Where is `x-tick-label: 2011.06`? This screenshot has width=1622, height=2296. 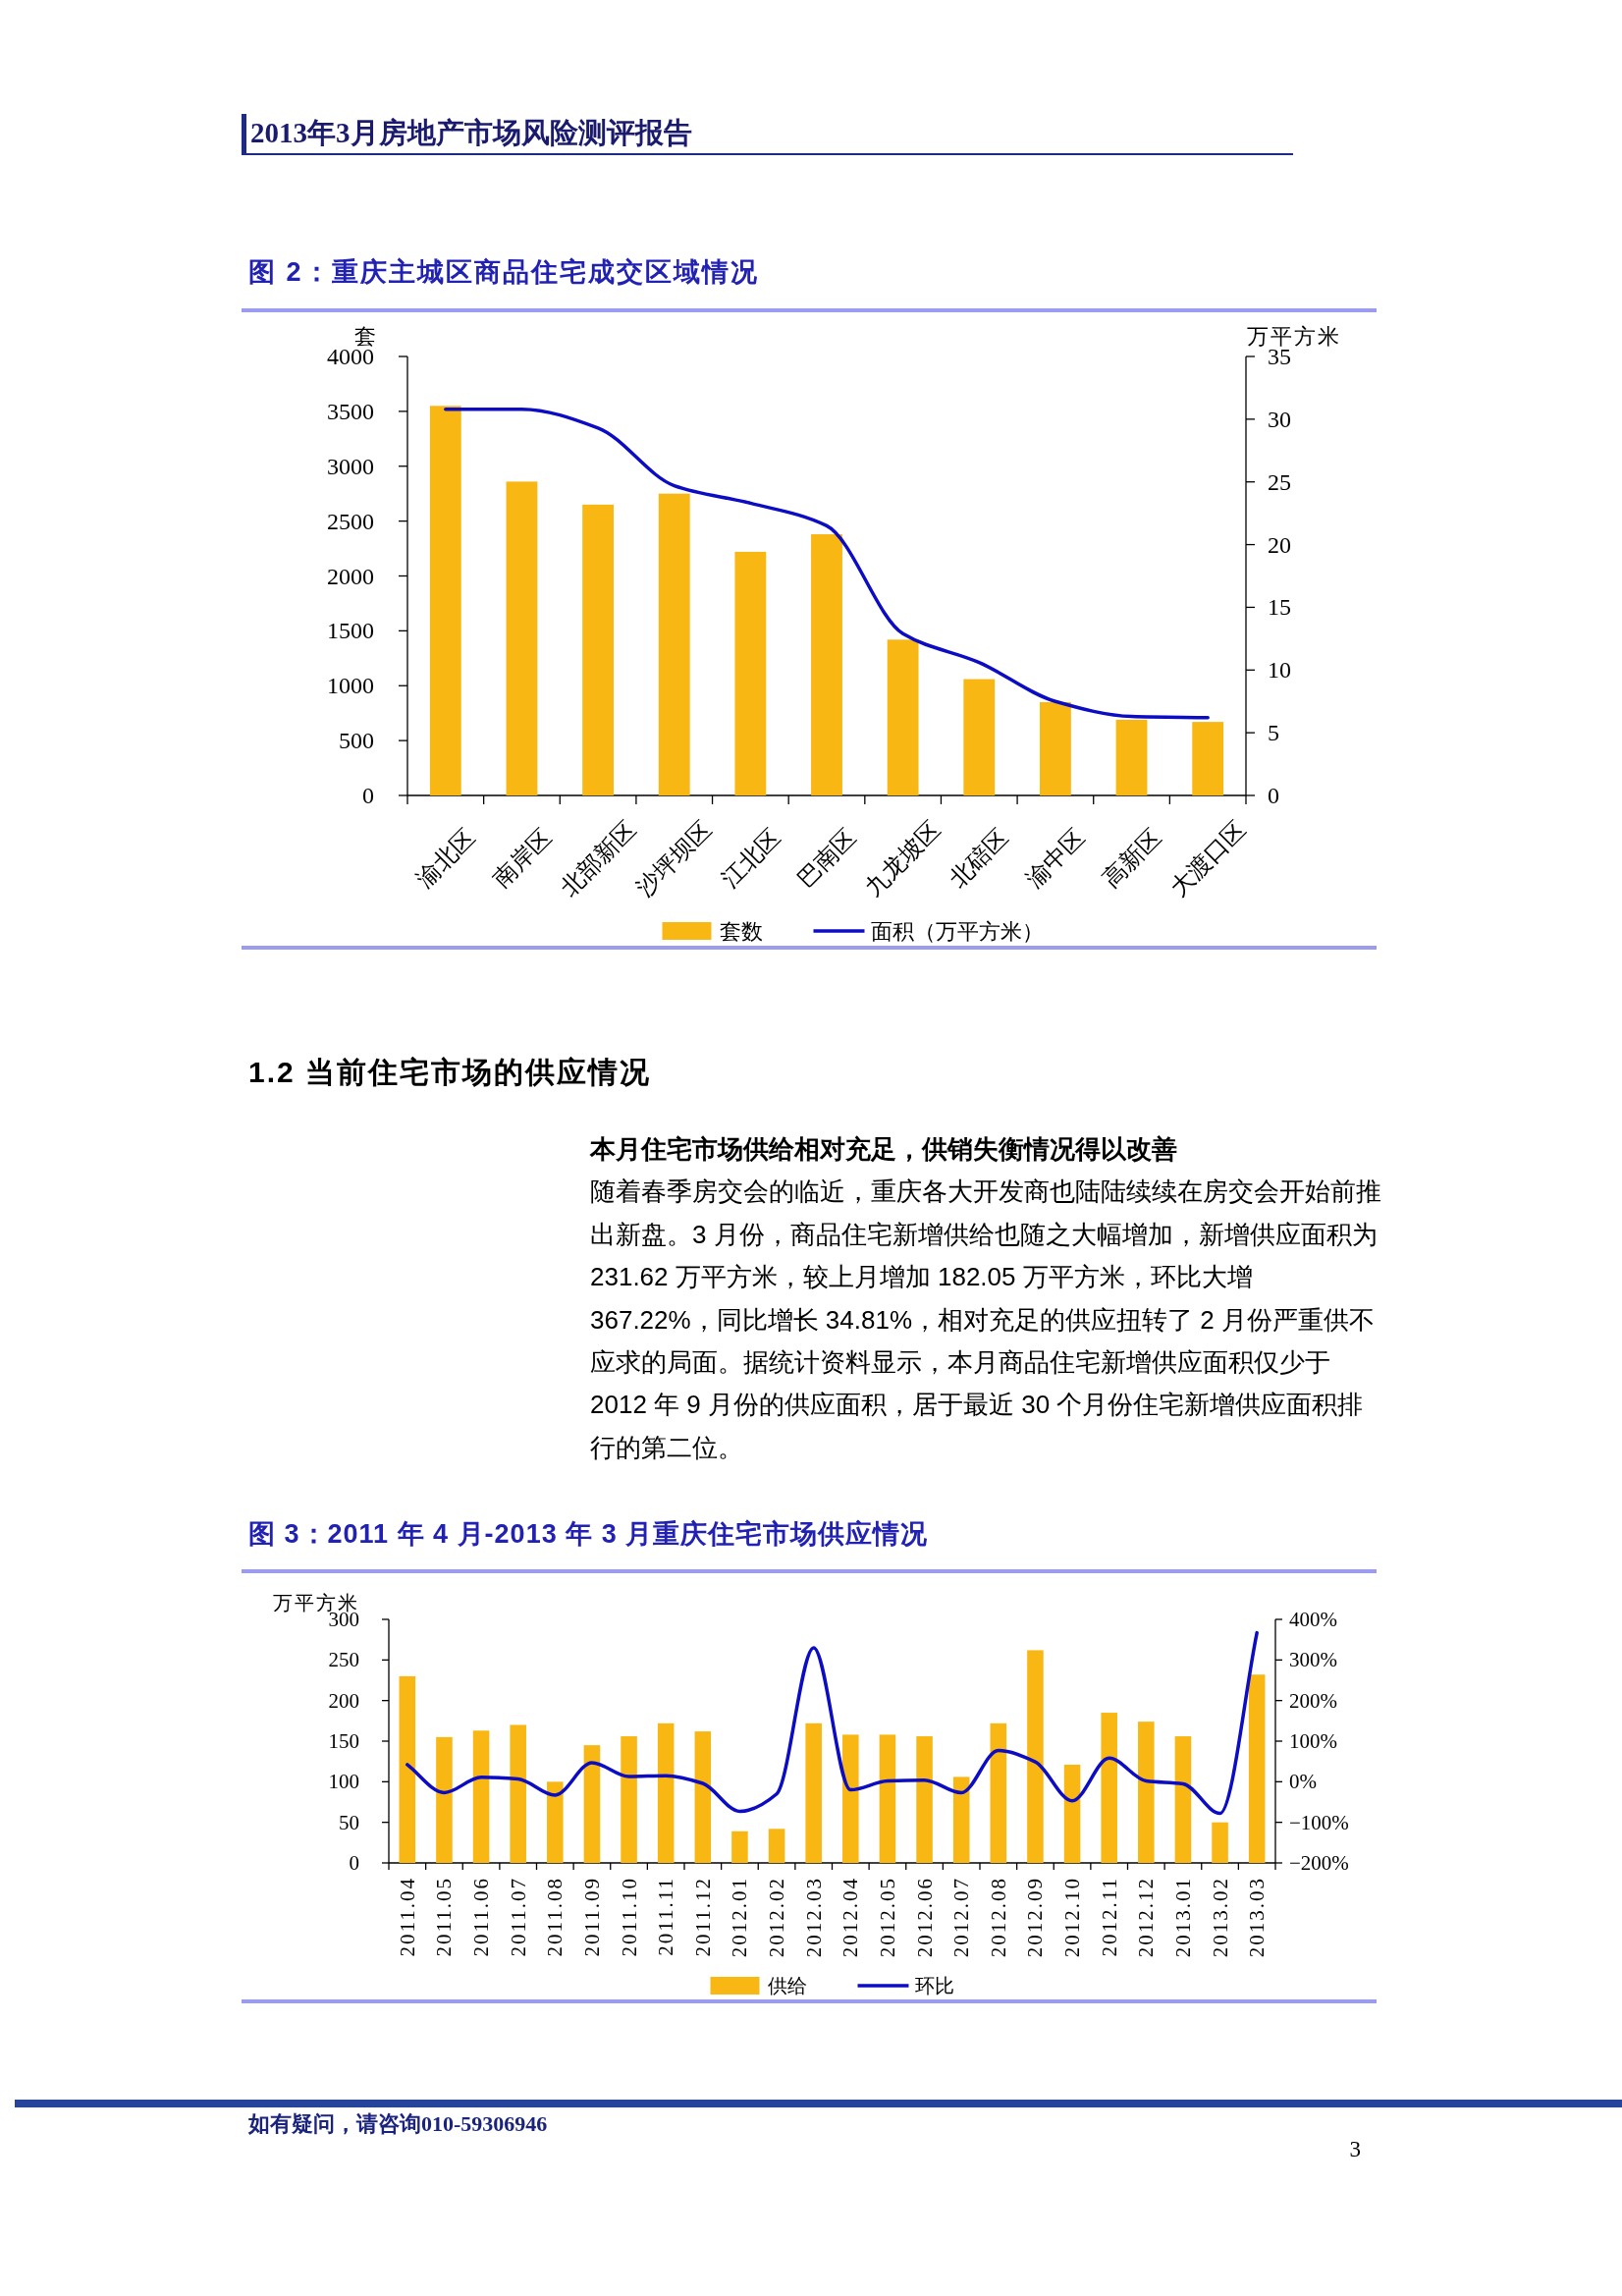 x-tick-label: 2011.06 is located at coordinates (481, 1917).